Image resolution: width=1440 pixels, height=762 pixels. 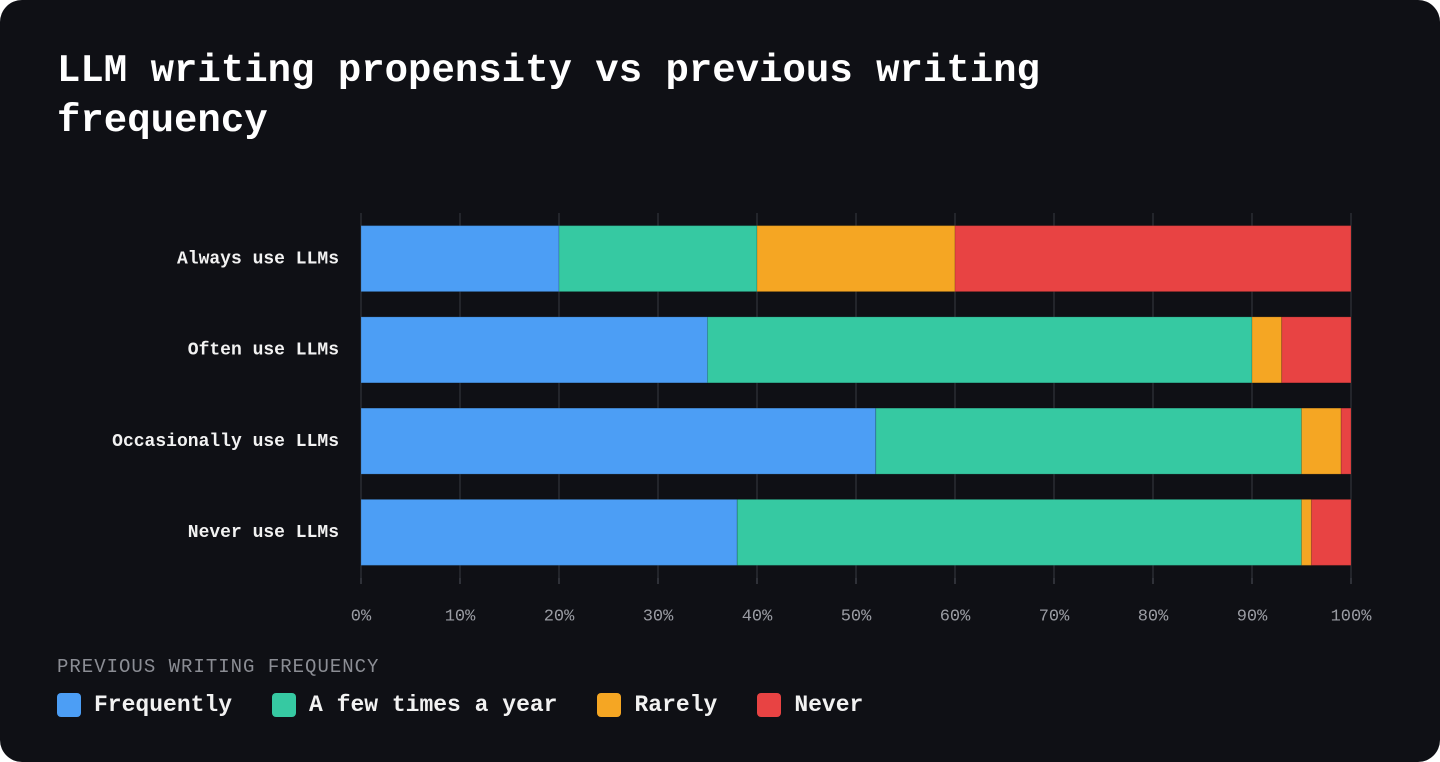 What do you see at coordinates (361, 616) in the screenshot?
I see `x-tick-label: 0%` at bounding box center [361, 616].